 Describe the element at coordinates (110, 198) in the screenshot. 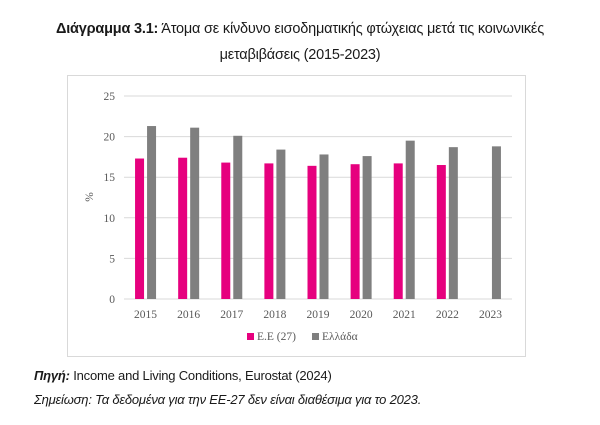

I see `y-axis-ticks: 0 5 10 15 20 25` at that location.